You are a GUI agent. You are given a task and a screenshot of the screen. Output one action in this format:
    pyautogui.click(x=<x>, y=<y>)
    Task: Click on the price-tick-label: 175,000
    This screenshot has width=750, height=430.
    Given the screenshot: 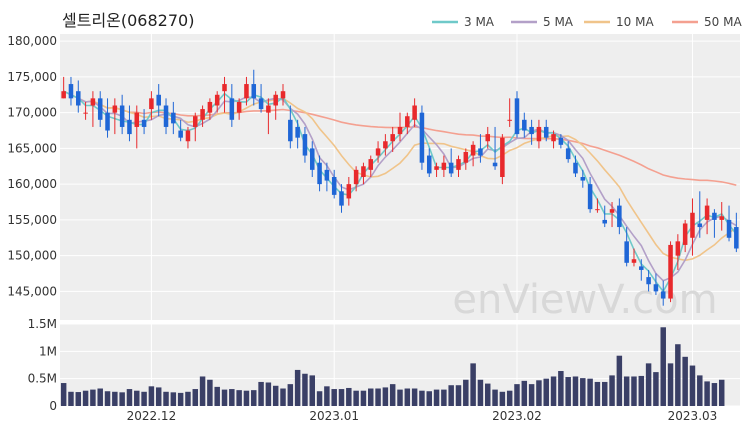 What is the action you would take?
    pyautogui.click(x=32, y=77)
    